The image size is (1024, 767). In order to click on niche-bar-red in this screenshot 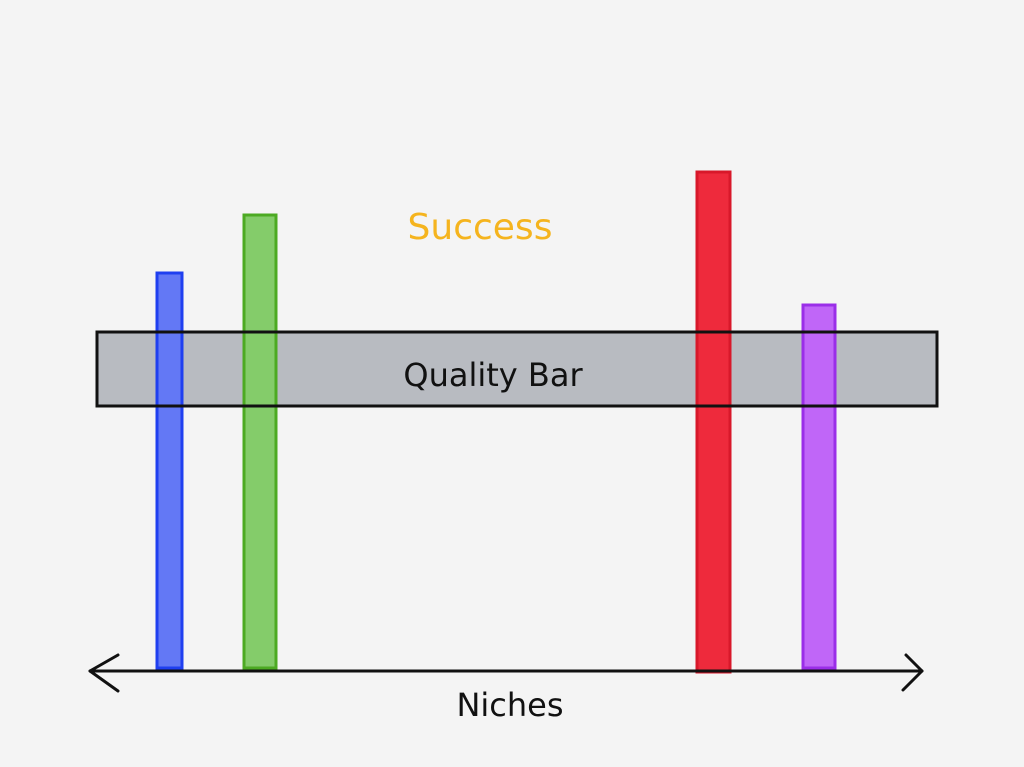, I will do `click(713, 422)`.